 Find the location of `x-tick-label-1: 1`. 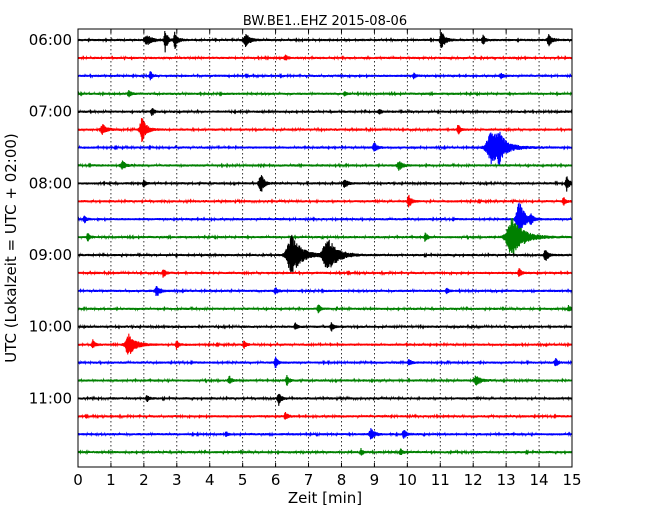

x-tick-label-1: 1 is located at coordinates (111, 480).